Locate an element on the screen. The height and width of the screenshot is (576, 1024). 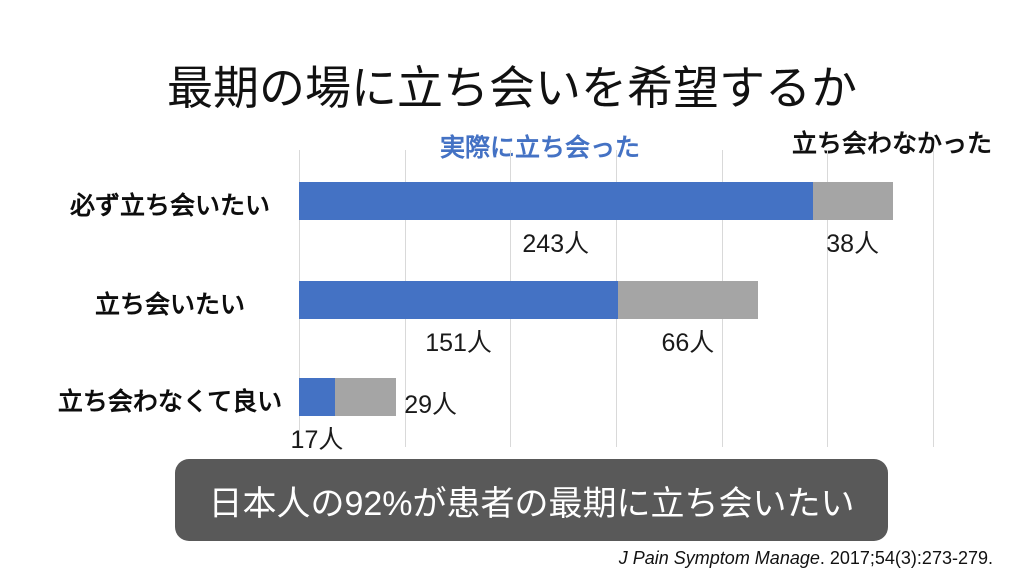
series-label-not-attended: 立ち会わなかった is located at coordinates (892, 144).